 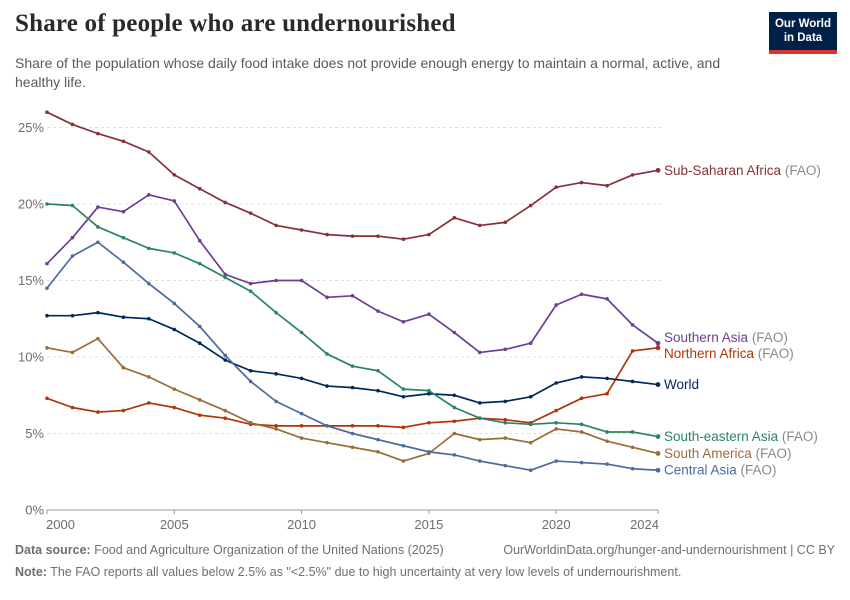 What do you see at coordinates (720, 470) in the screenshot?
I see `series-label-central-asia: Central Asia (FAO)` at bounding box center [720, 470].